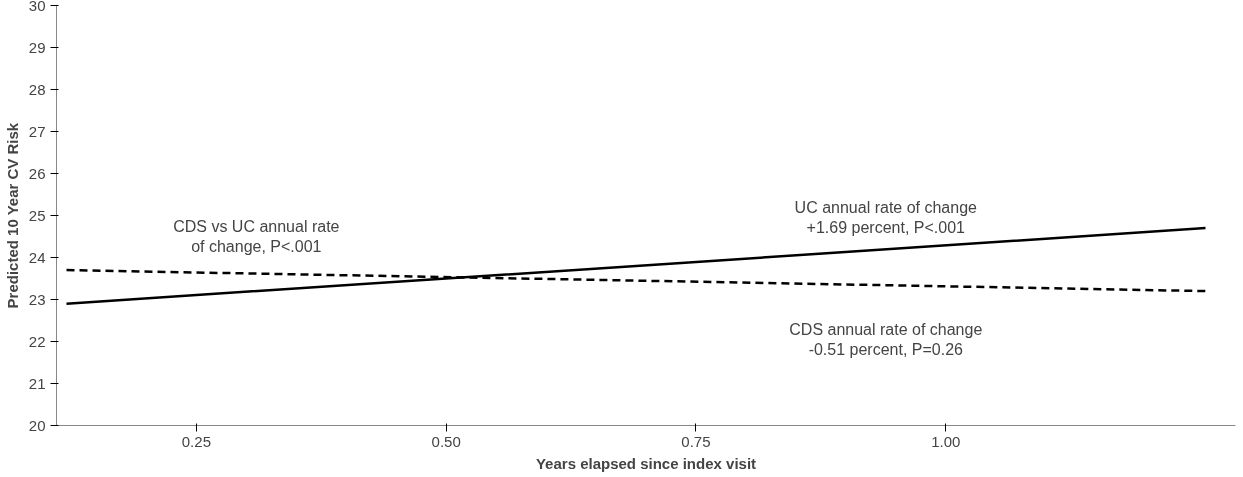 The height and width of the screenshot is (477, 1243). Describe the element at coordinates (37, 299) in the screenshot. I see `y-tick-label: 23` at that location.